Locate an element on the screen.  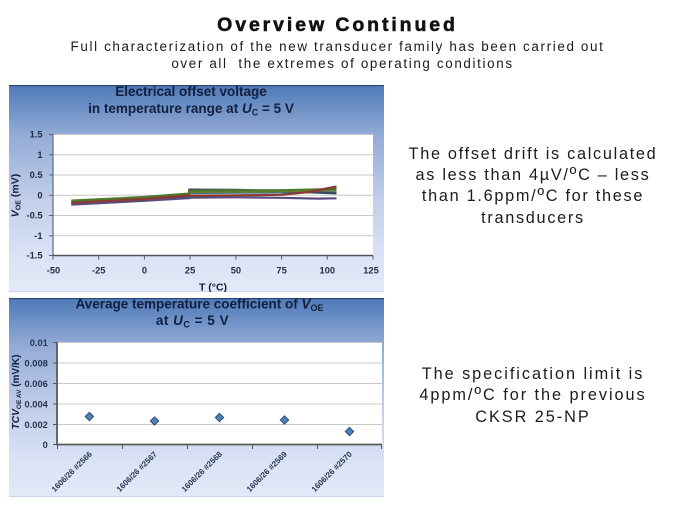
svg-text: -1 is located at coordinates (38, 236).